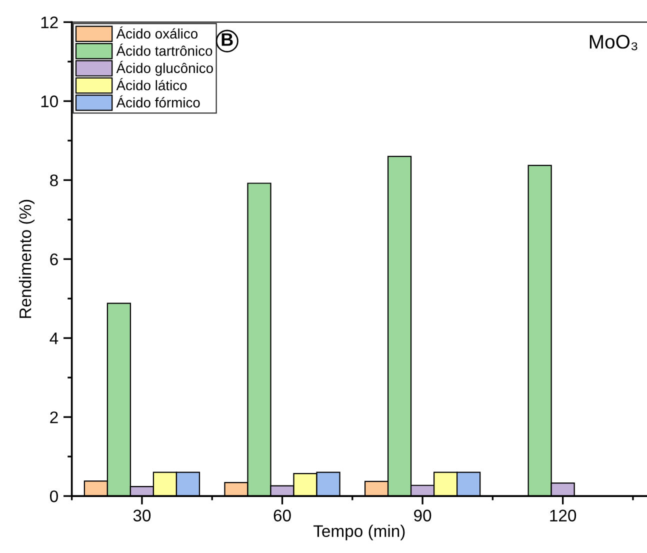  Describe the element at coordinates (151, 84) in the screenshot. I see `legend-label: Ácido lático` at that location.